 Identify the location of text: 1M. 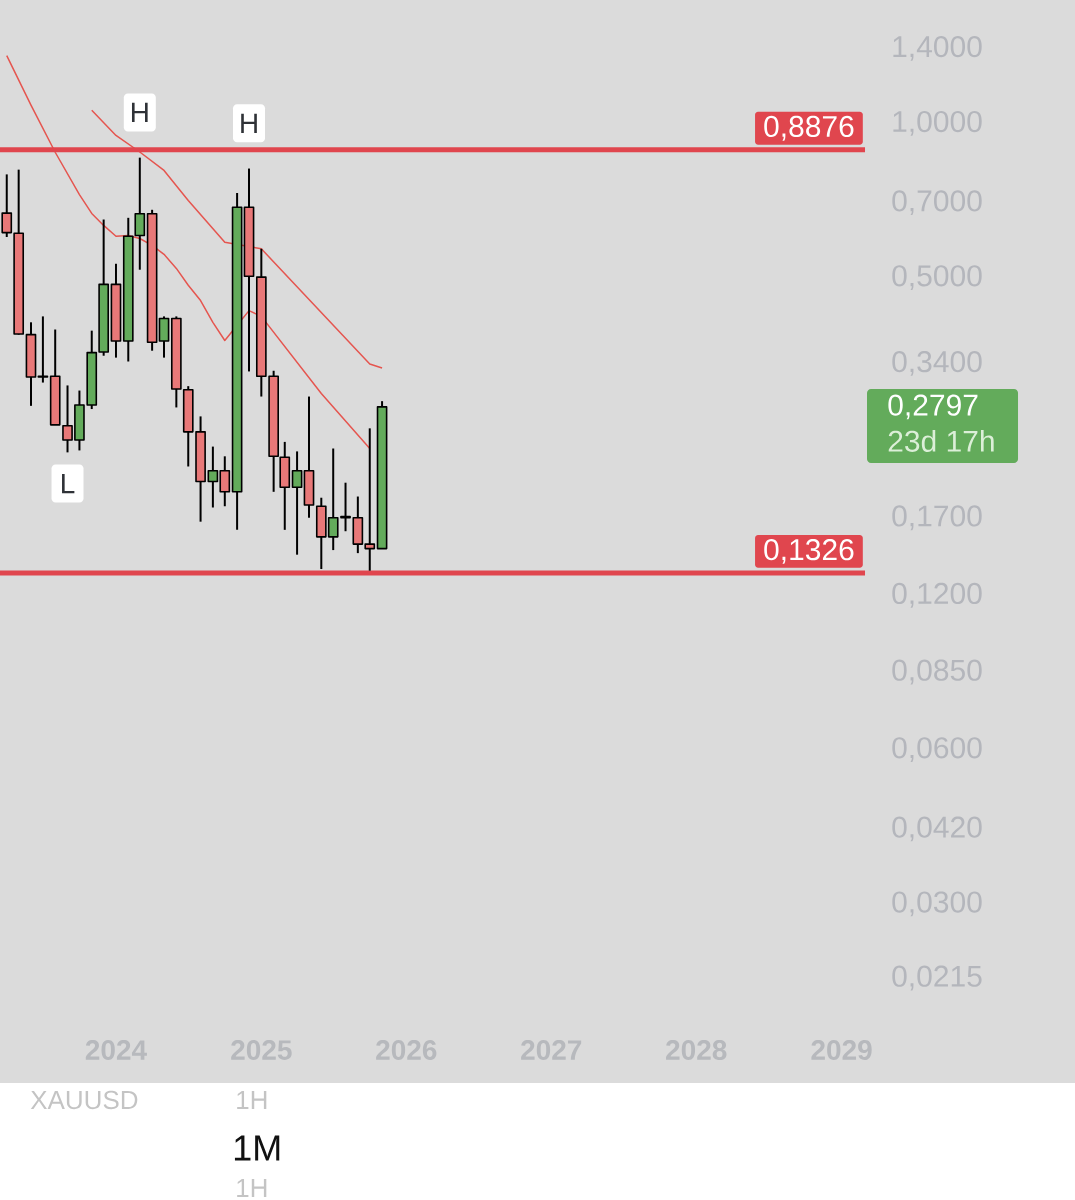
(257, 1148).